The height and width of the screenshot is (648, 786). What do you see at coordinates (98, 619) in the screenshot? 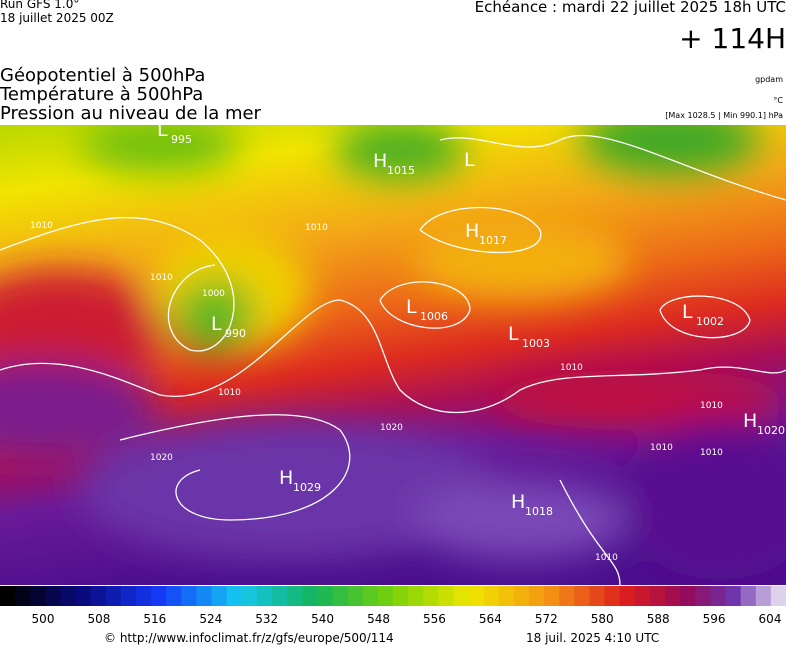
I see `colorbar-tick-label: 508` at bounding box center [98, 619].